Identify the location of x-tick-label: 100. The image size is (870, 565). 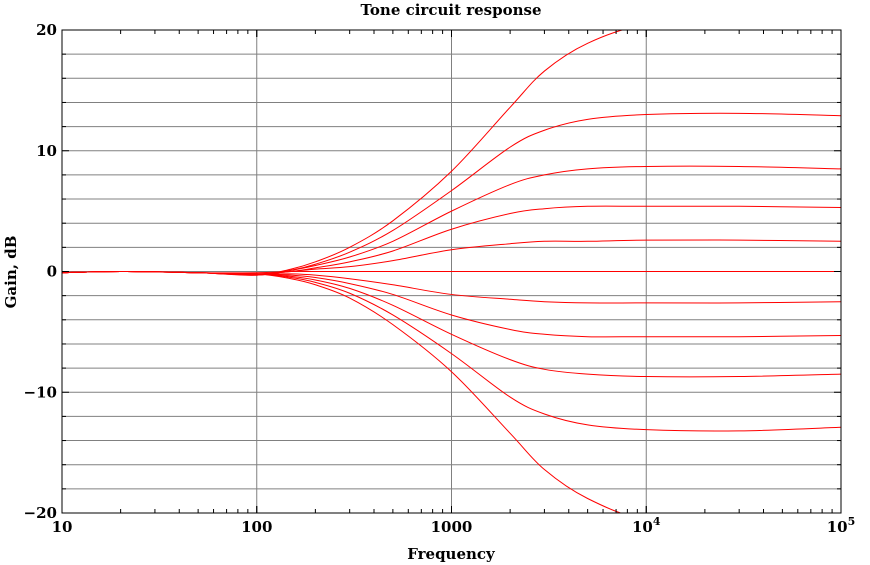
(256, 527).